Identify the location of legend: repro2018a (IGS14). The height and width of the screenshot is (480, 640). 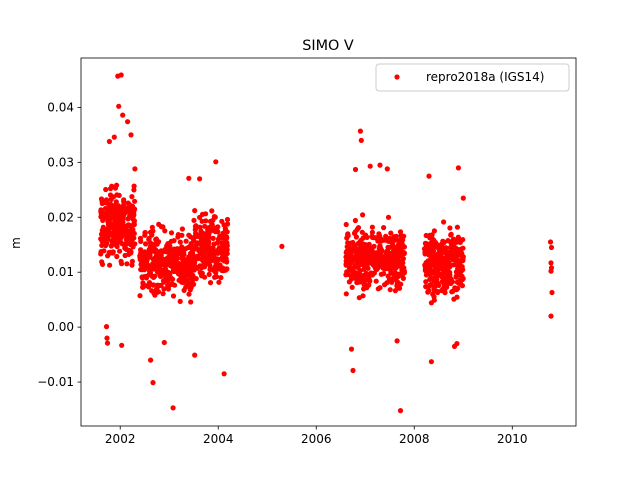
(472, 77).